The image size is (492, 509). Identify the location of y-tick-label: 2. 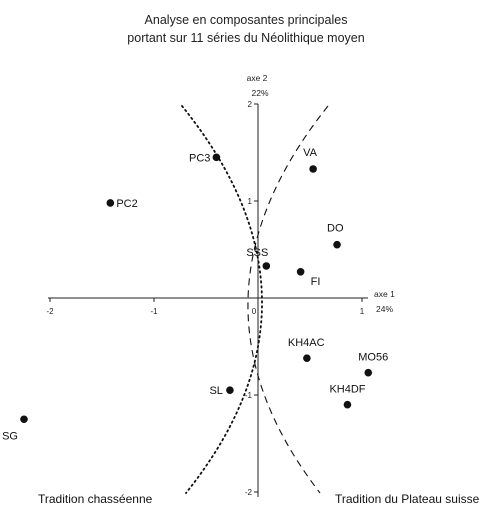
(250, 104).